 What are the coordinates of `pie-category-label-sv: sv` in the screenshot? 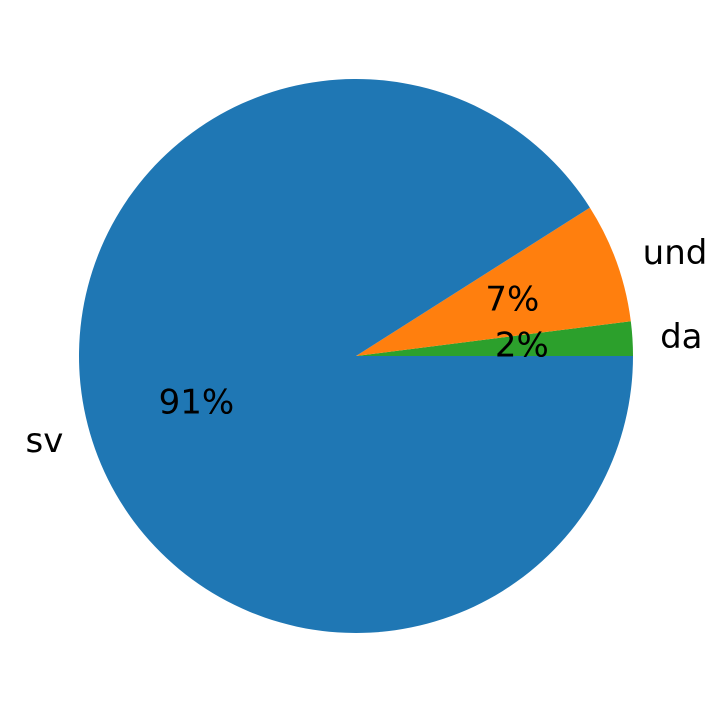 It's located at (45, 441).